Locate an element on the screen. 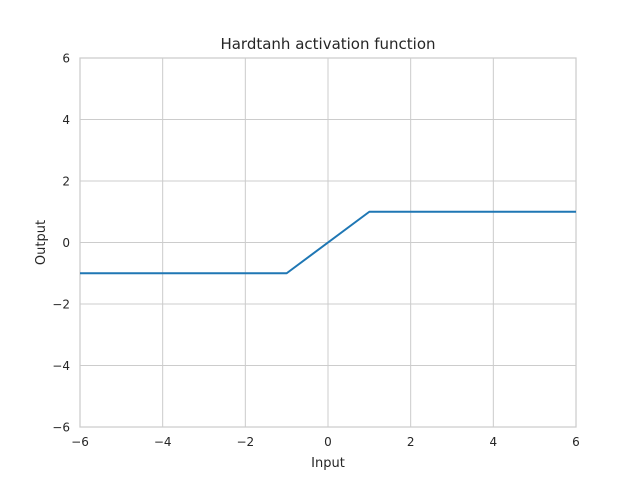 This screenshot has height=480, width=640. x-tick-label: 2 is located at coordinates (411, 442).